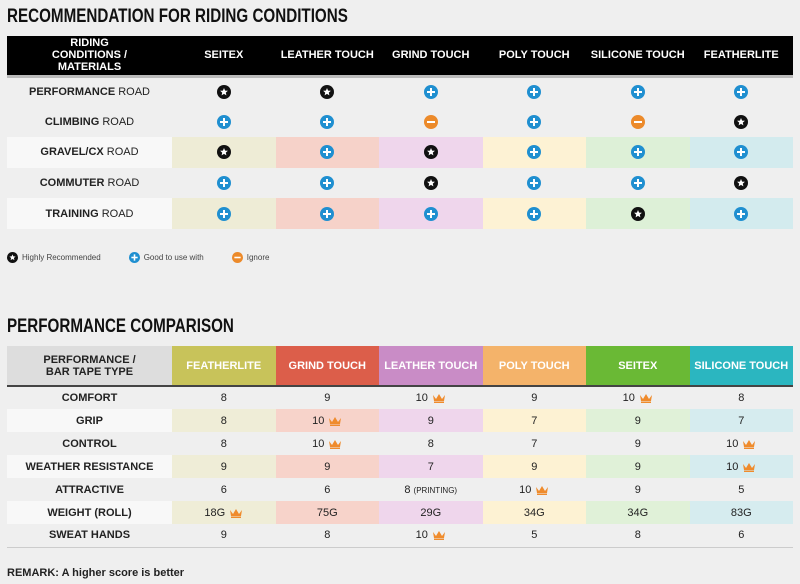  What do you see at coordinates (89, 152) in the screenshot?
I see `row-label: GRAVEL/CX ROAD` at bounding box center [89, 152].